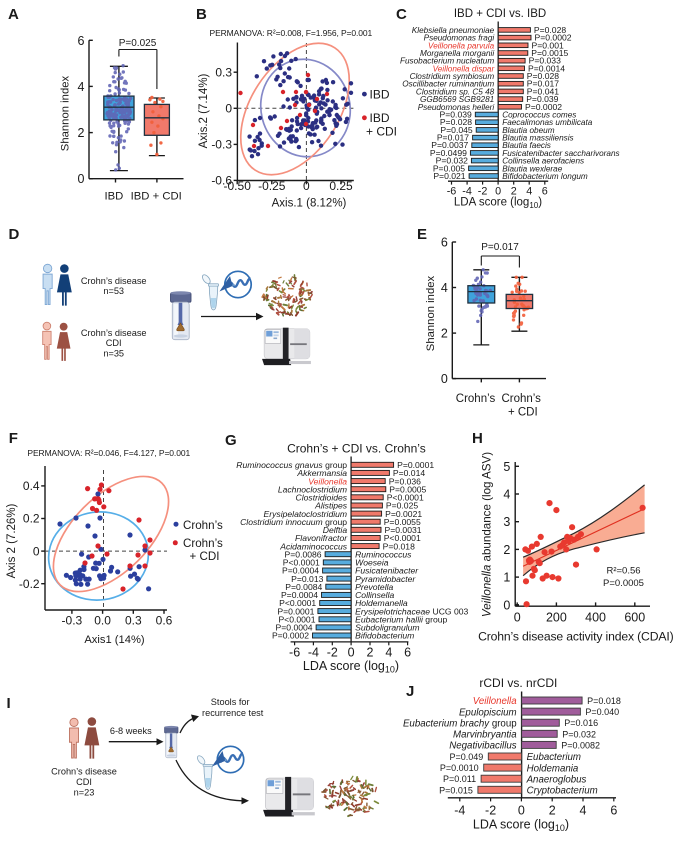 The width and height of the screenshot is (680, 846). What do you see at coordinates (331, 506) in the screenshot?
I see `svg-text: Alistipes` at bounding box center [331, 506].